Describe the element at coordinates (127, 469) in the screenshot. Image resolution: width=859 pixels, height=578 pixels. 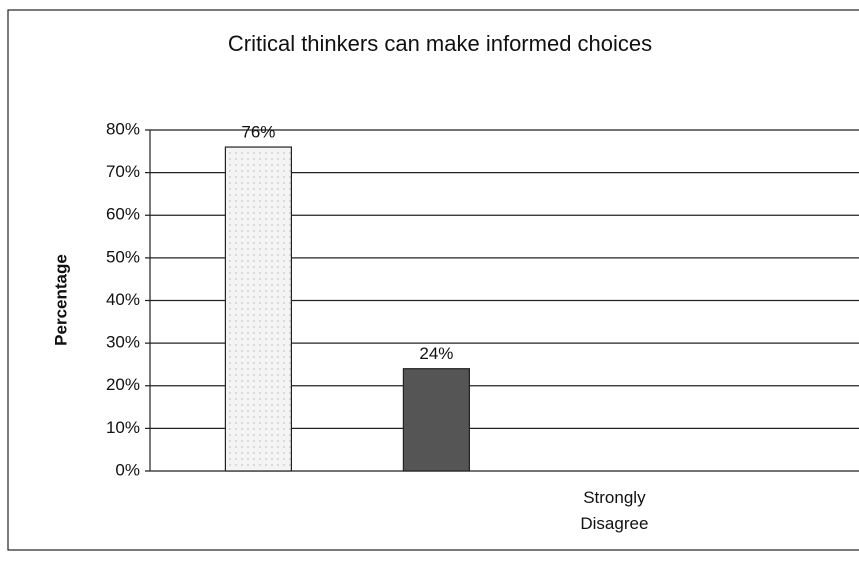
I see `y-tick-label: 0%` at that location.